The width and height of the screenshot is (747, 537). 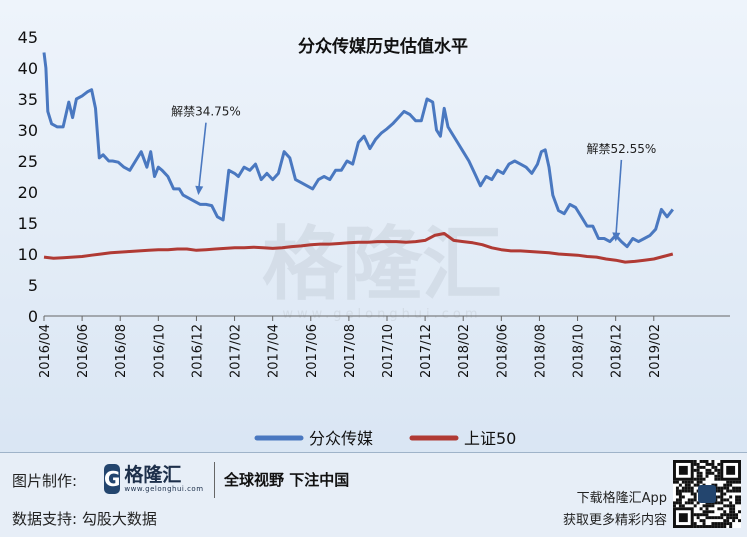 I want to click on data-source: 数据支持: 勾股大数据, so click(x=84, y=519).